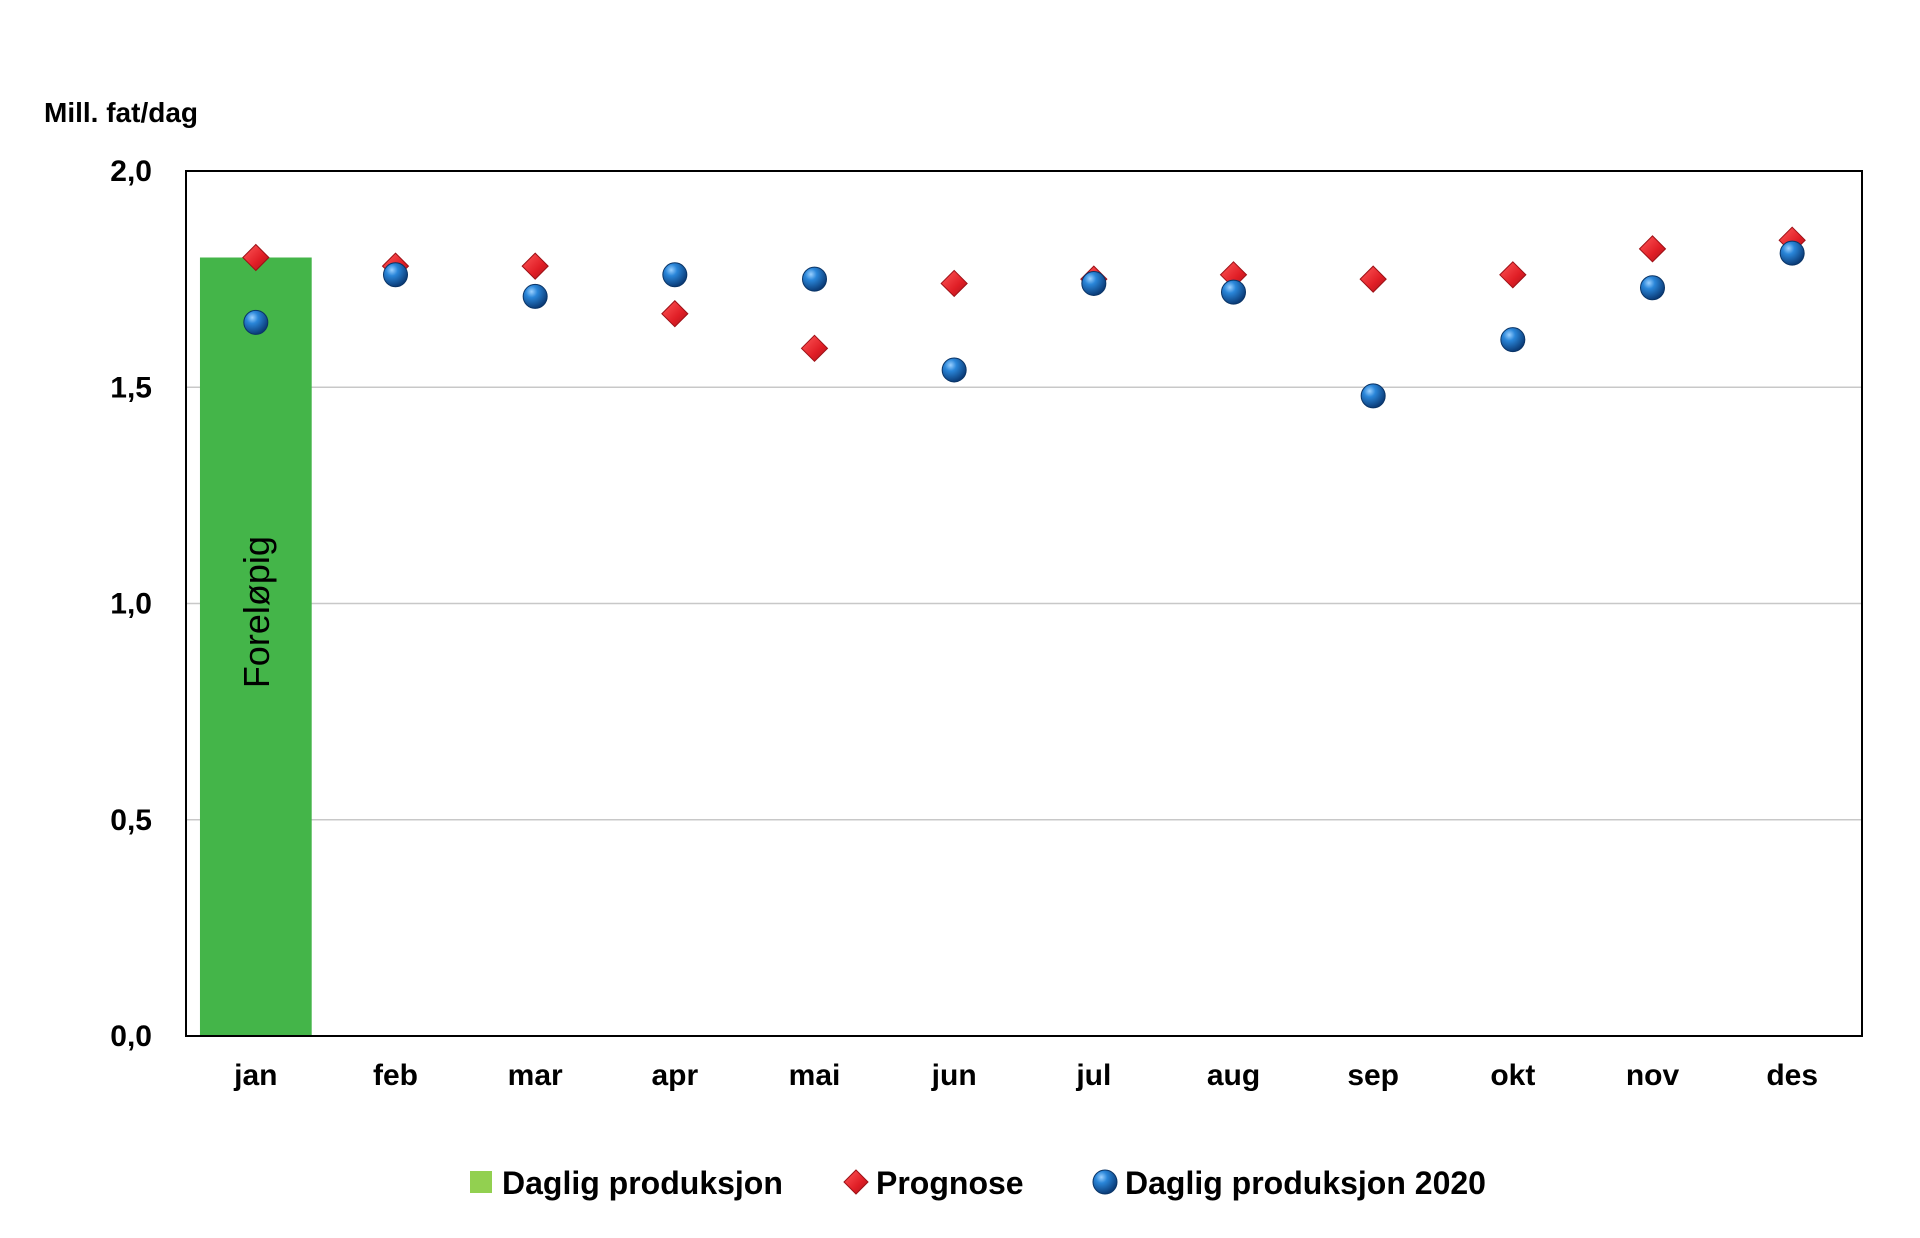 Image resolution: width=1920 pixels, height=1238 pixels. What do you see at coordinates (121, 112) in the screenshot?
I see `y-axis-label: Mill. fat/dag` at bounding box center [121, 112].